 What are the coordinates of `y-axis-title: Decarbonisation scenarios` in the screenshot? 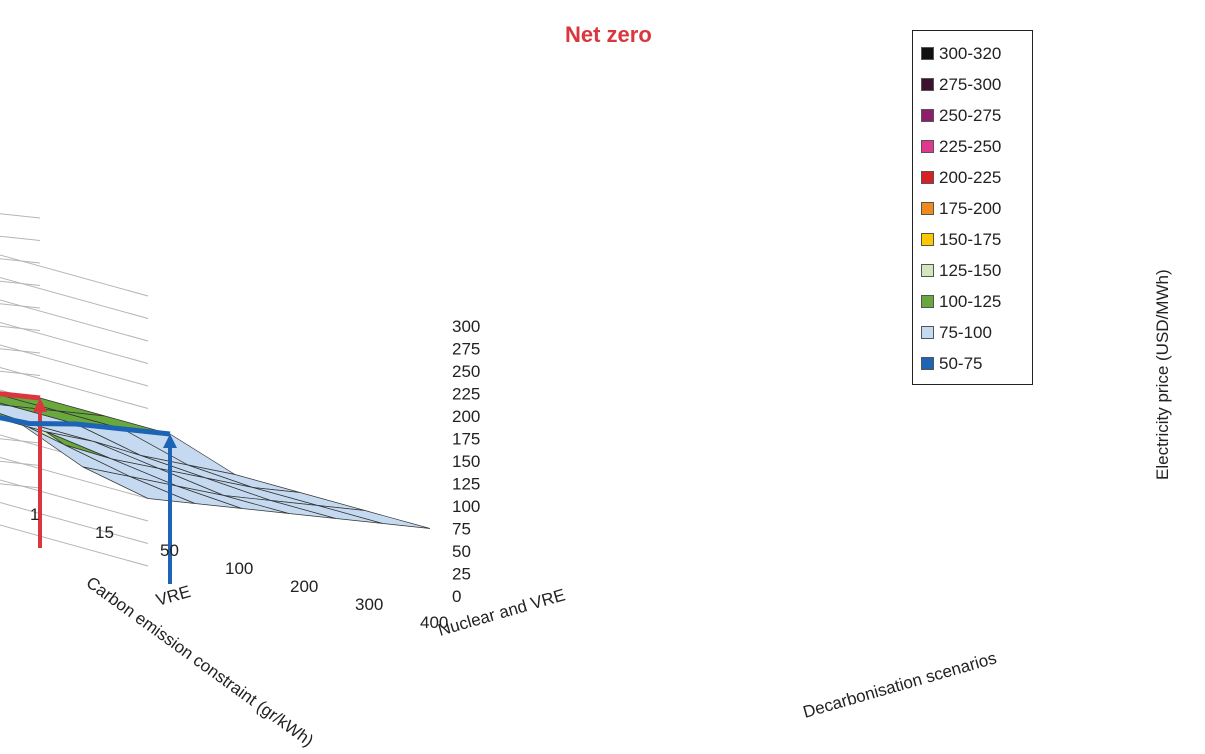 It's located at (900, 684).